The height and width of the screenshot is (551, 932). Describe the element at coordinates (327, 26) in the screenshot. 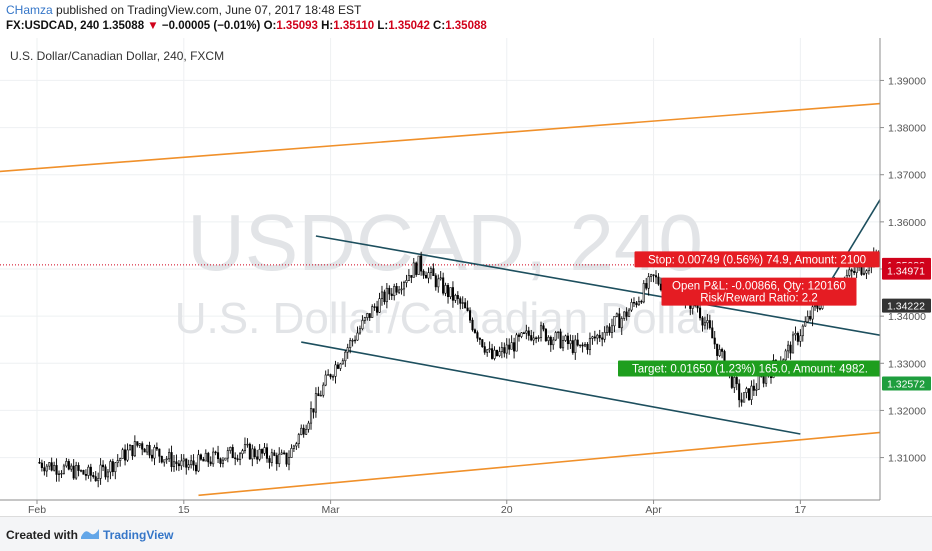

I see `high-label: H:` at that location.